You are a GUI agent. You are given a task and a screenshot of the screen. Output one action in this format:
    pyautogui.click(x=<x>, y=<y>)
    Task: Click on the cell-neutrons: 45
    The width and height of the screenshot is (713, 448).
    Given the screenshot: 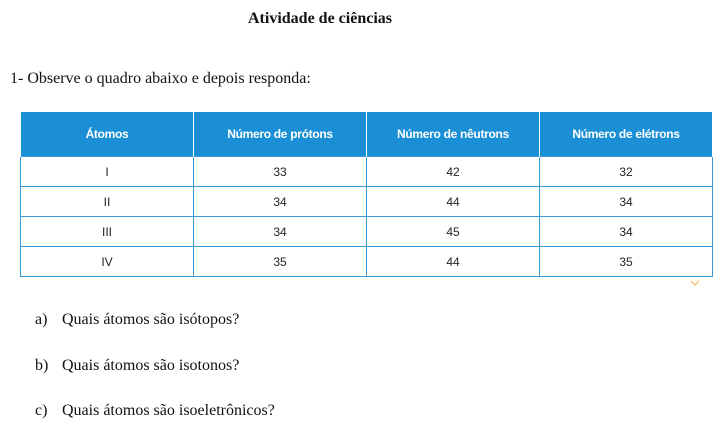 What is the action you would take?
    pyautogui.click(x=453, y=231)
    